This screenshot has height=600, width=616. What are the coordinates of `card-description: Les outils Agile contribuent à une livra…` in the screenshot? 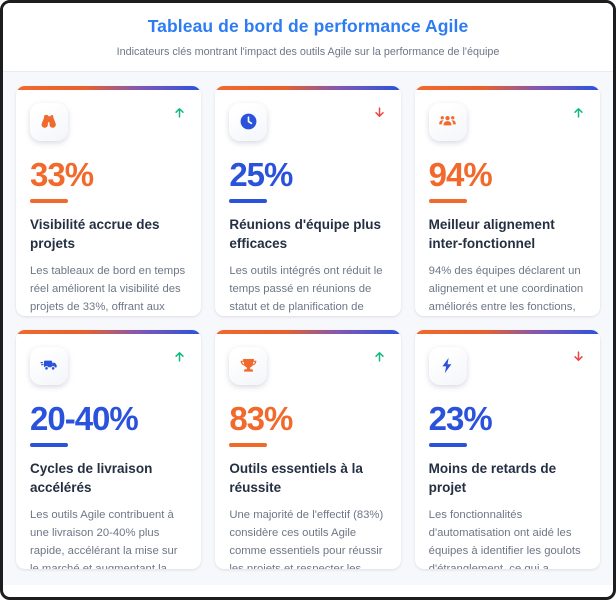 It's located at (104, 538).